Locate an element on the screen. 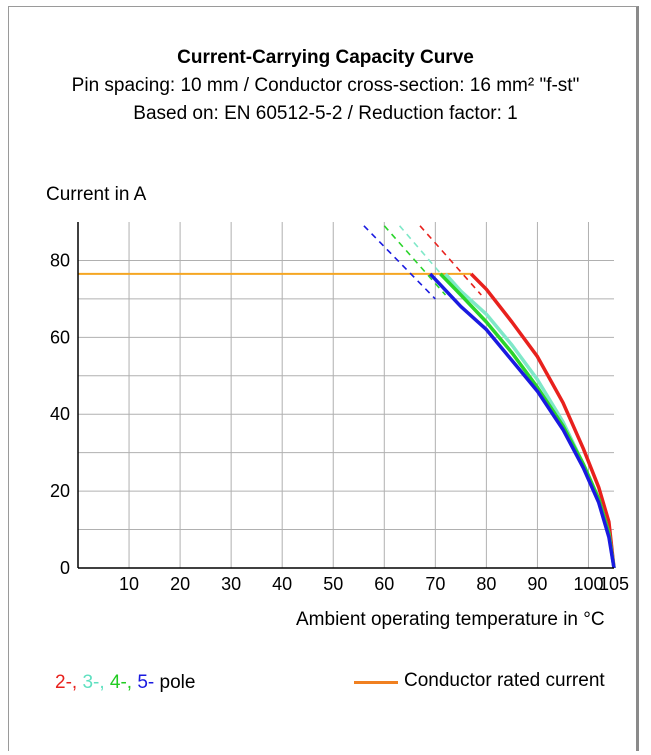 Image resolution: width=651 pixels, height=755 pixels. y-tick-label-0: 0 is located at coordinates (65, 568).